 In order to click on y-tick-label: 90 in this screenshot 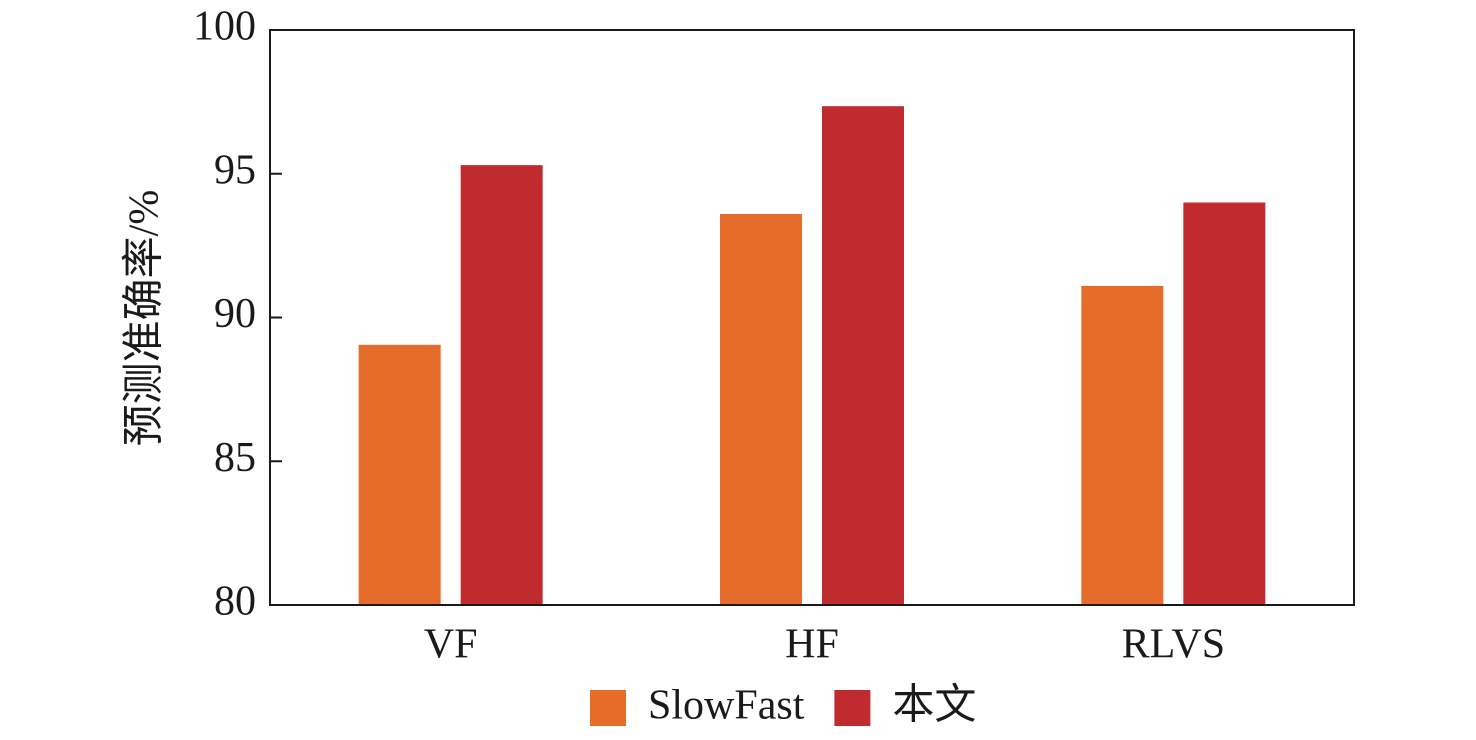, I will do `click(235, 314)`.